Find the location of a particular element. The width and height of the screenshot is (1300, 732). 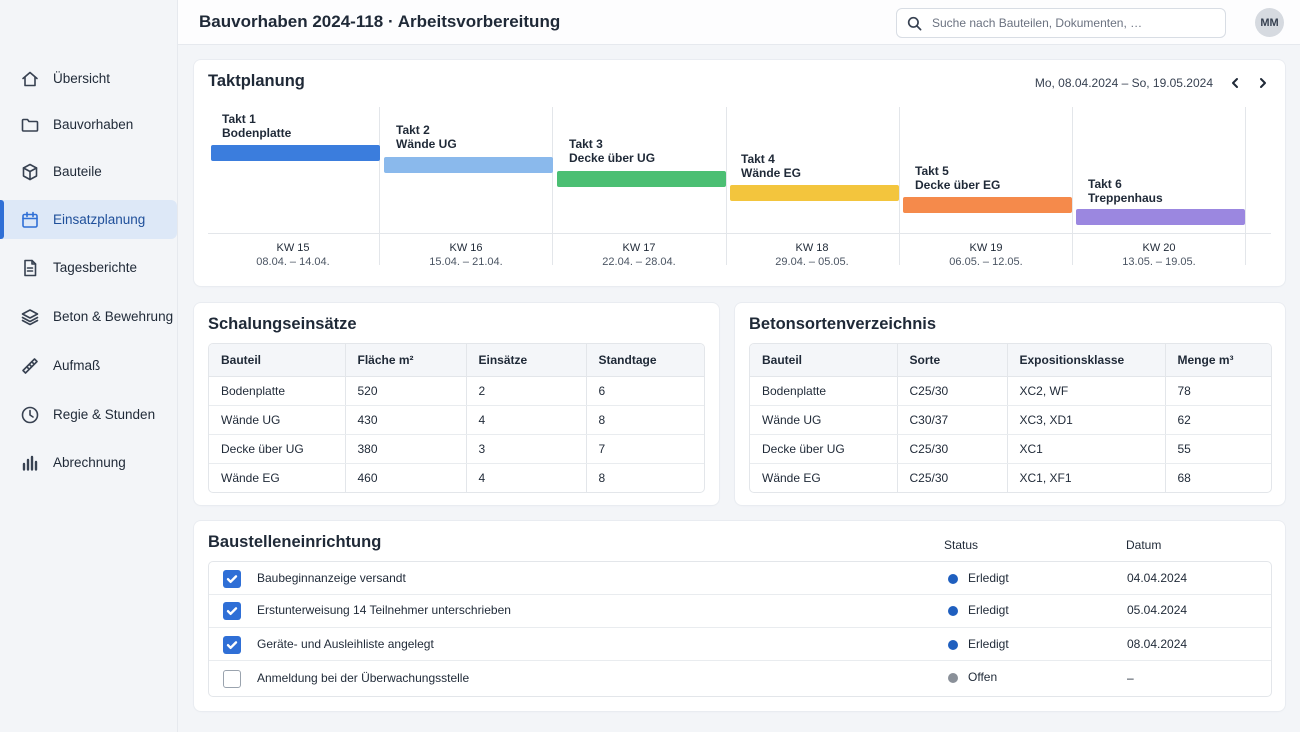

previous-period-button is located at coordinates (1235, 83).